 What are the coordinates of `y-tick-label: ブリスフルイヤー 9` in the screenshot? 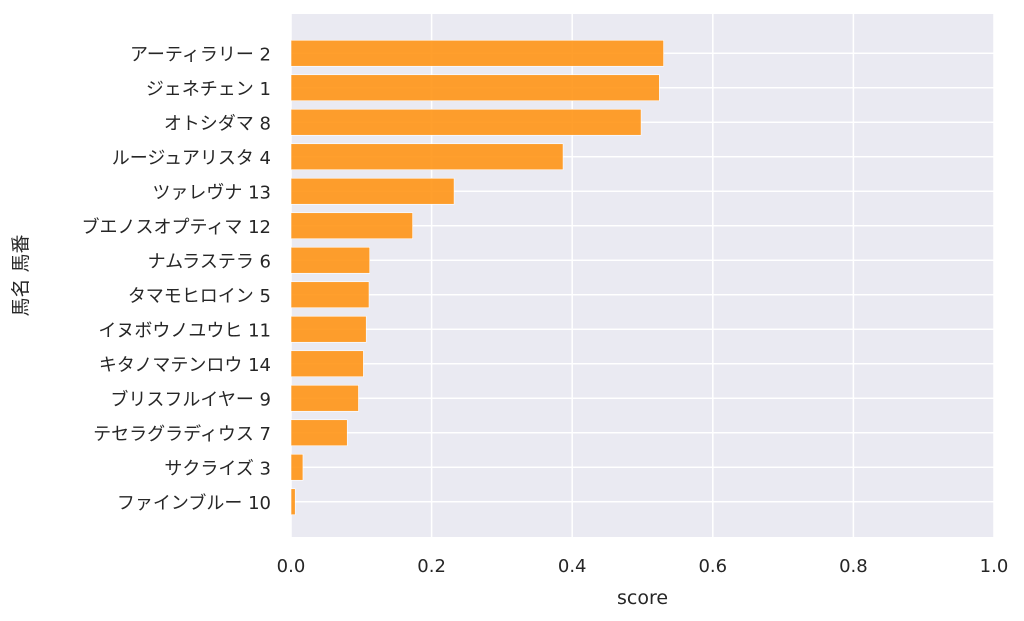 It's located at (190, 399).